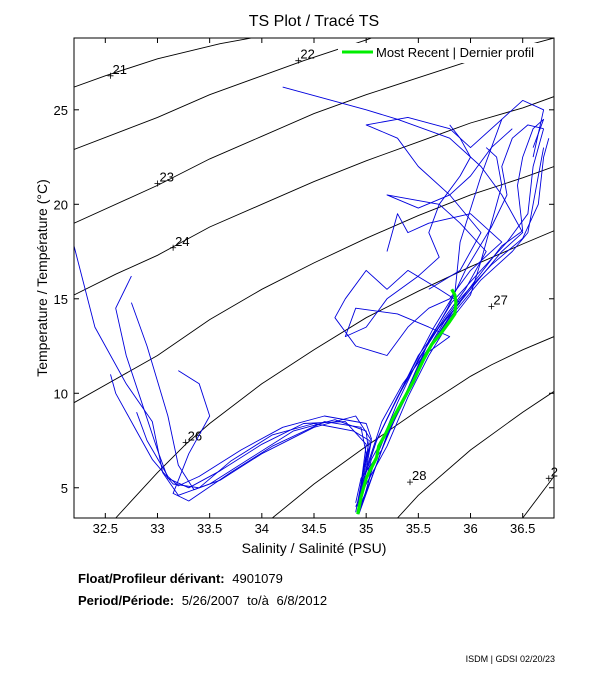  What do you see at coordinates (209, 528) in the screenshot?
I see `x-tick-label: 33.5` at bounding box center [209, 528].